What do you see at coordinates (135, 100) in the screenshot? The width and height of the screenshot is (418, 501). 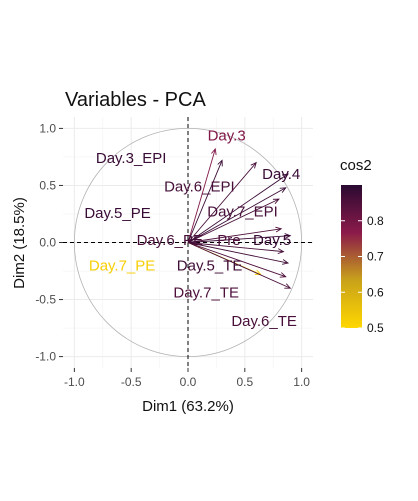 I see `chart-title: Variables - PCA` at bounding box center [135, 100].